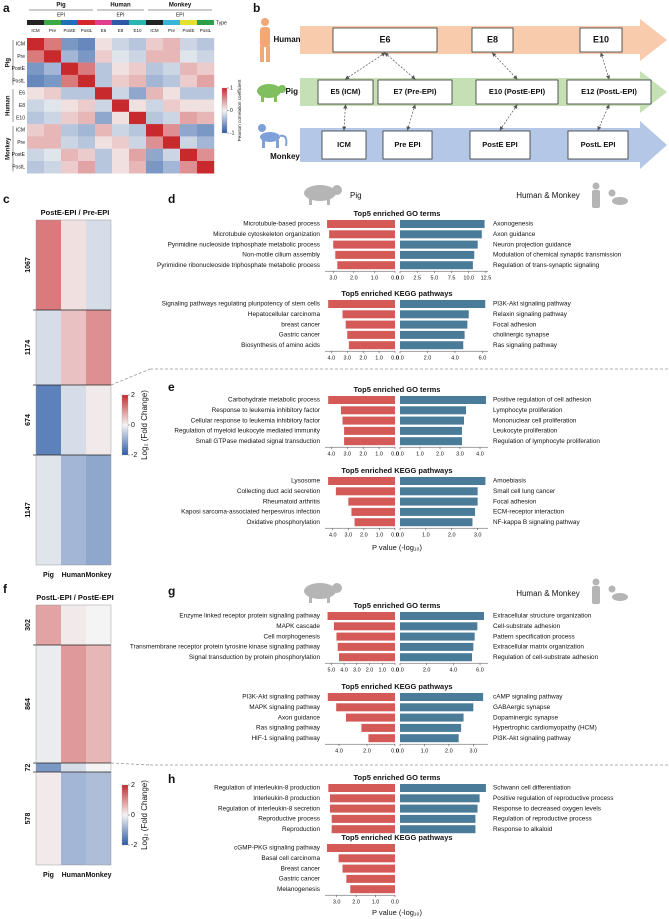 The width and height of the screenshot is (669, 919). I want to click on human-icon, so click(265, 40).